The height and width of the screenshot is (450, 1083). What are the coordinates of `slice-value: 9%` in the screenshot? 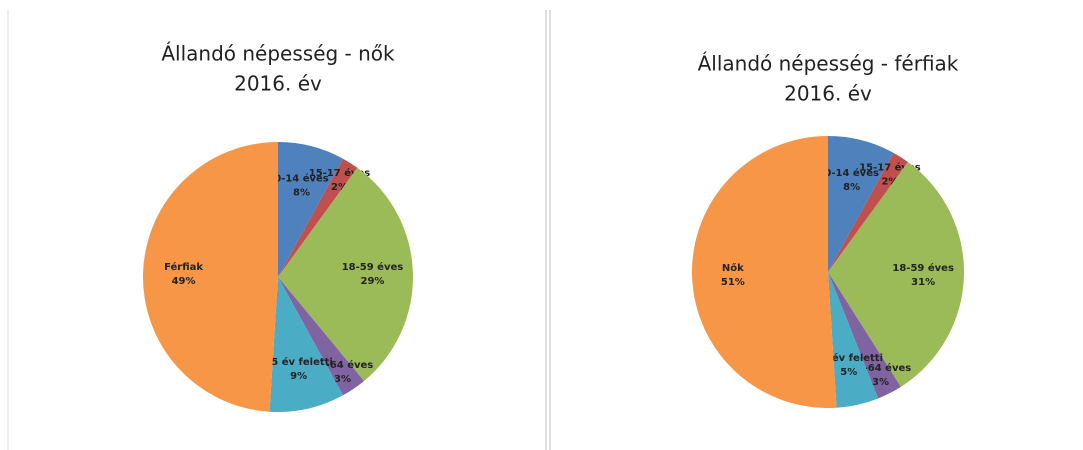 It's located at (298, 376).